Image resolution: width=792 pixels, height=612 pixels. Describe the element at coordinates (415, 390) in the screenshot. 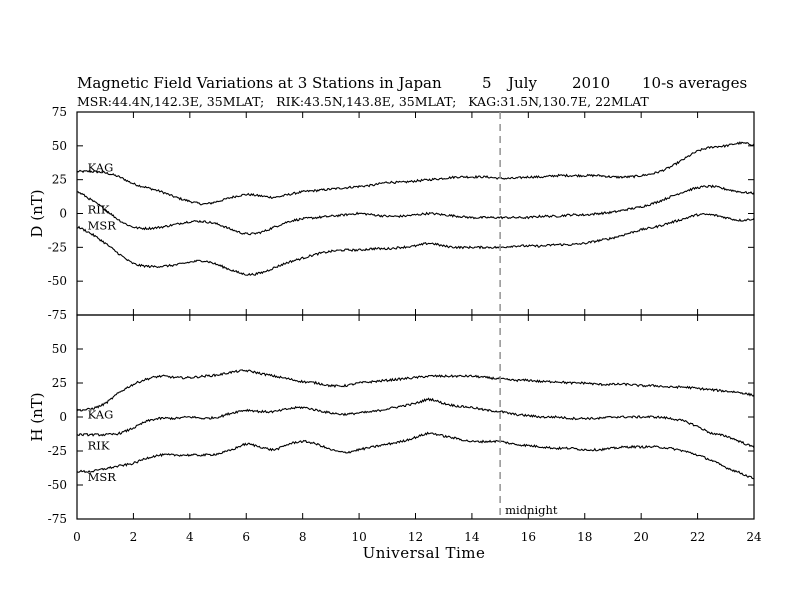

I see `h-series-kag-line` at that location.